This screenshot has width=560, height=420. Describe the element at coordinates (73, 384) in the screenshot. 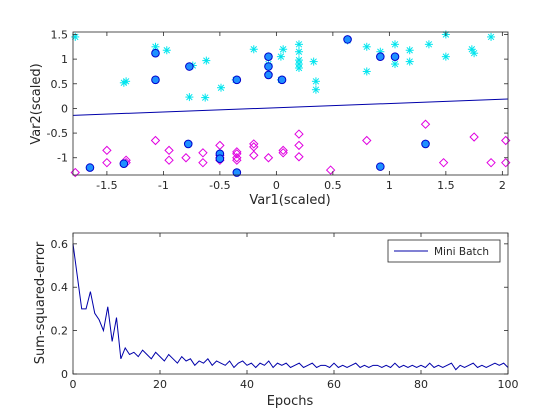

I see `error-x-tick-label: 0` at that location.